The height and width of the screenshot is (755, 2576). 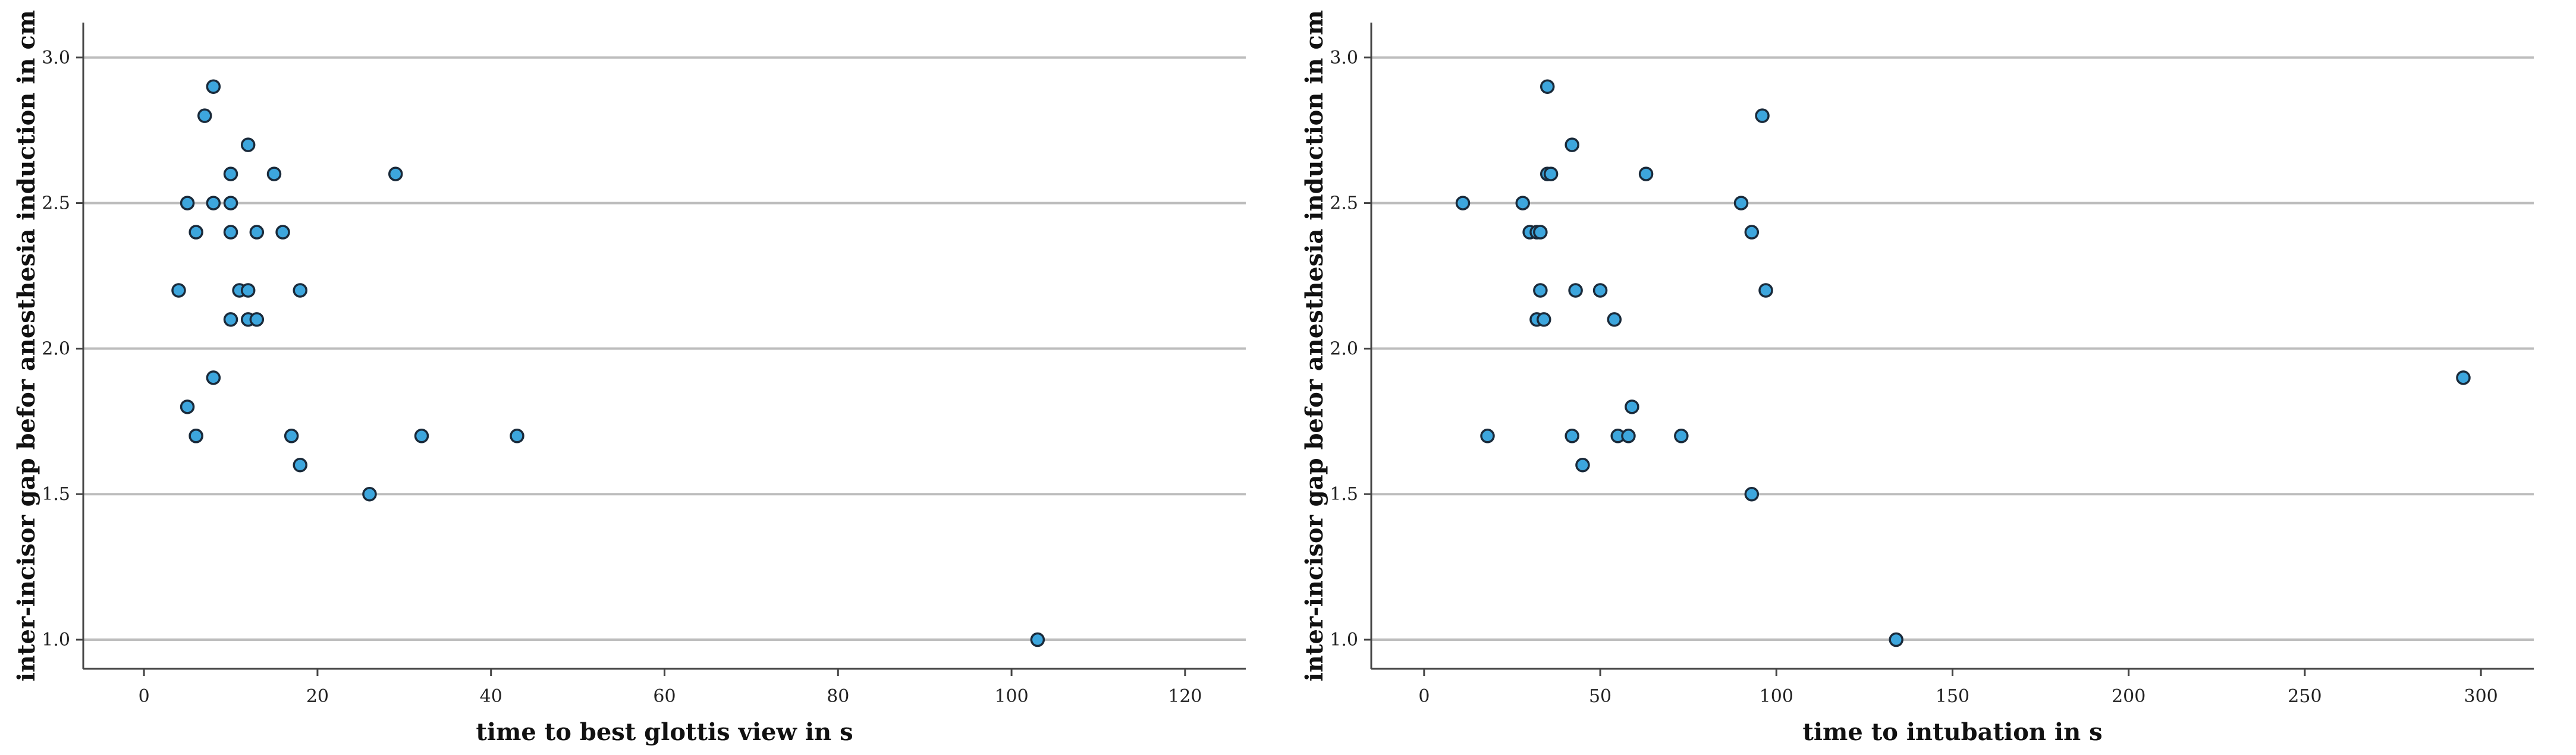 I want to click on x-tick-label: 250, so click(x=2304, y=696).